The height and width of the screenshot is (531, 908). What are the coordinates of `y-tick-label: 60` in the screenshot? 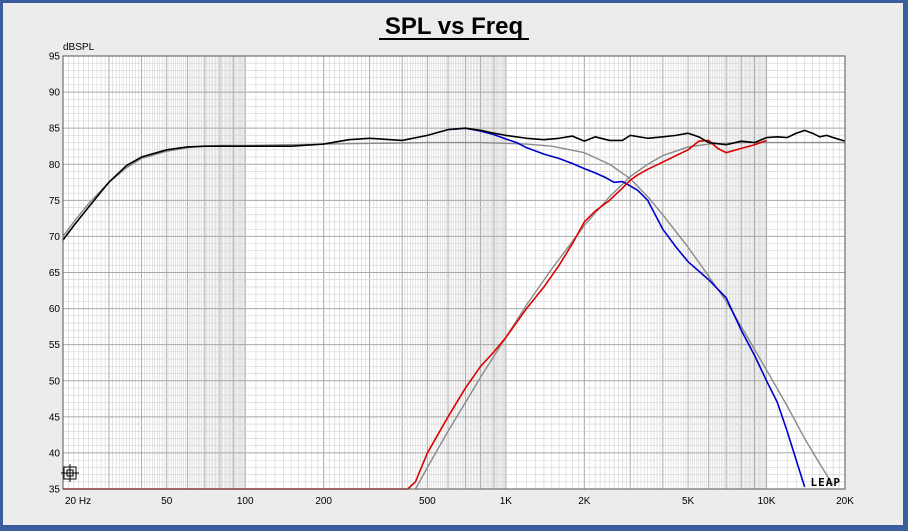 It's located at (55, 309).